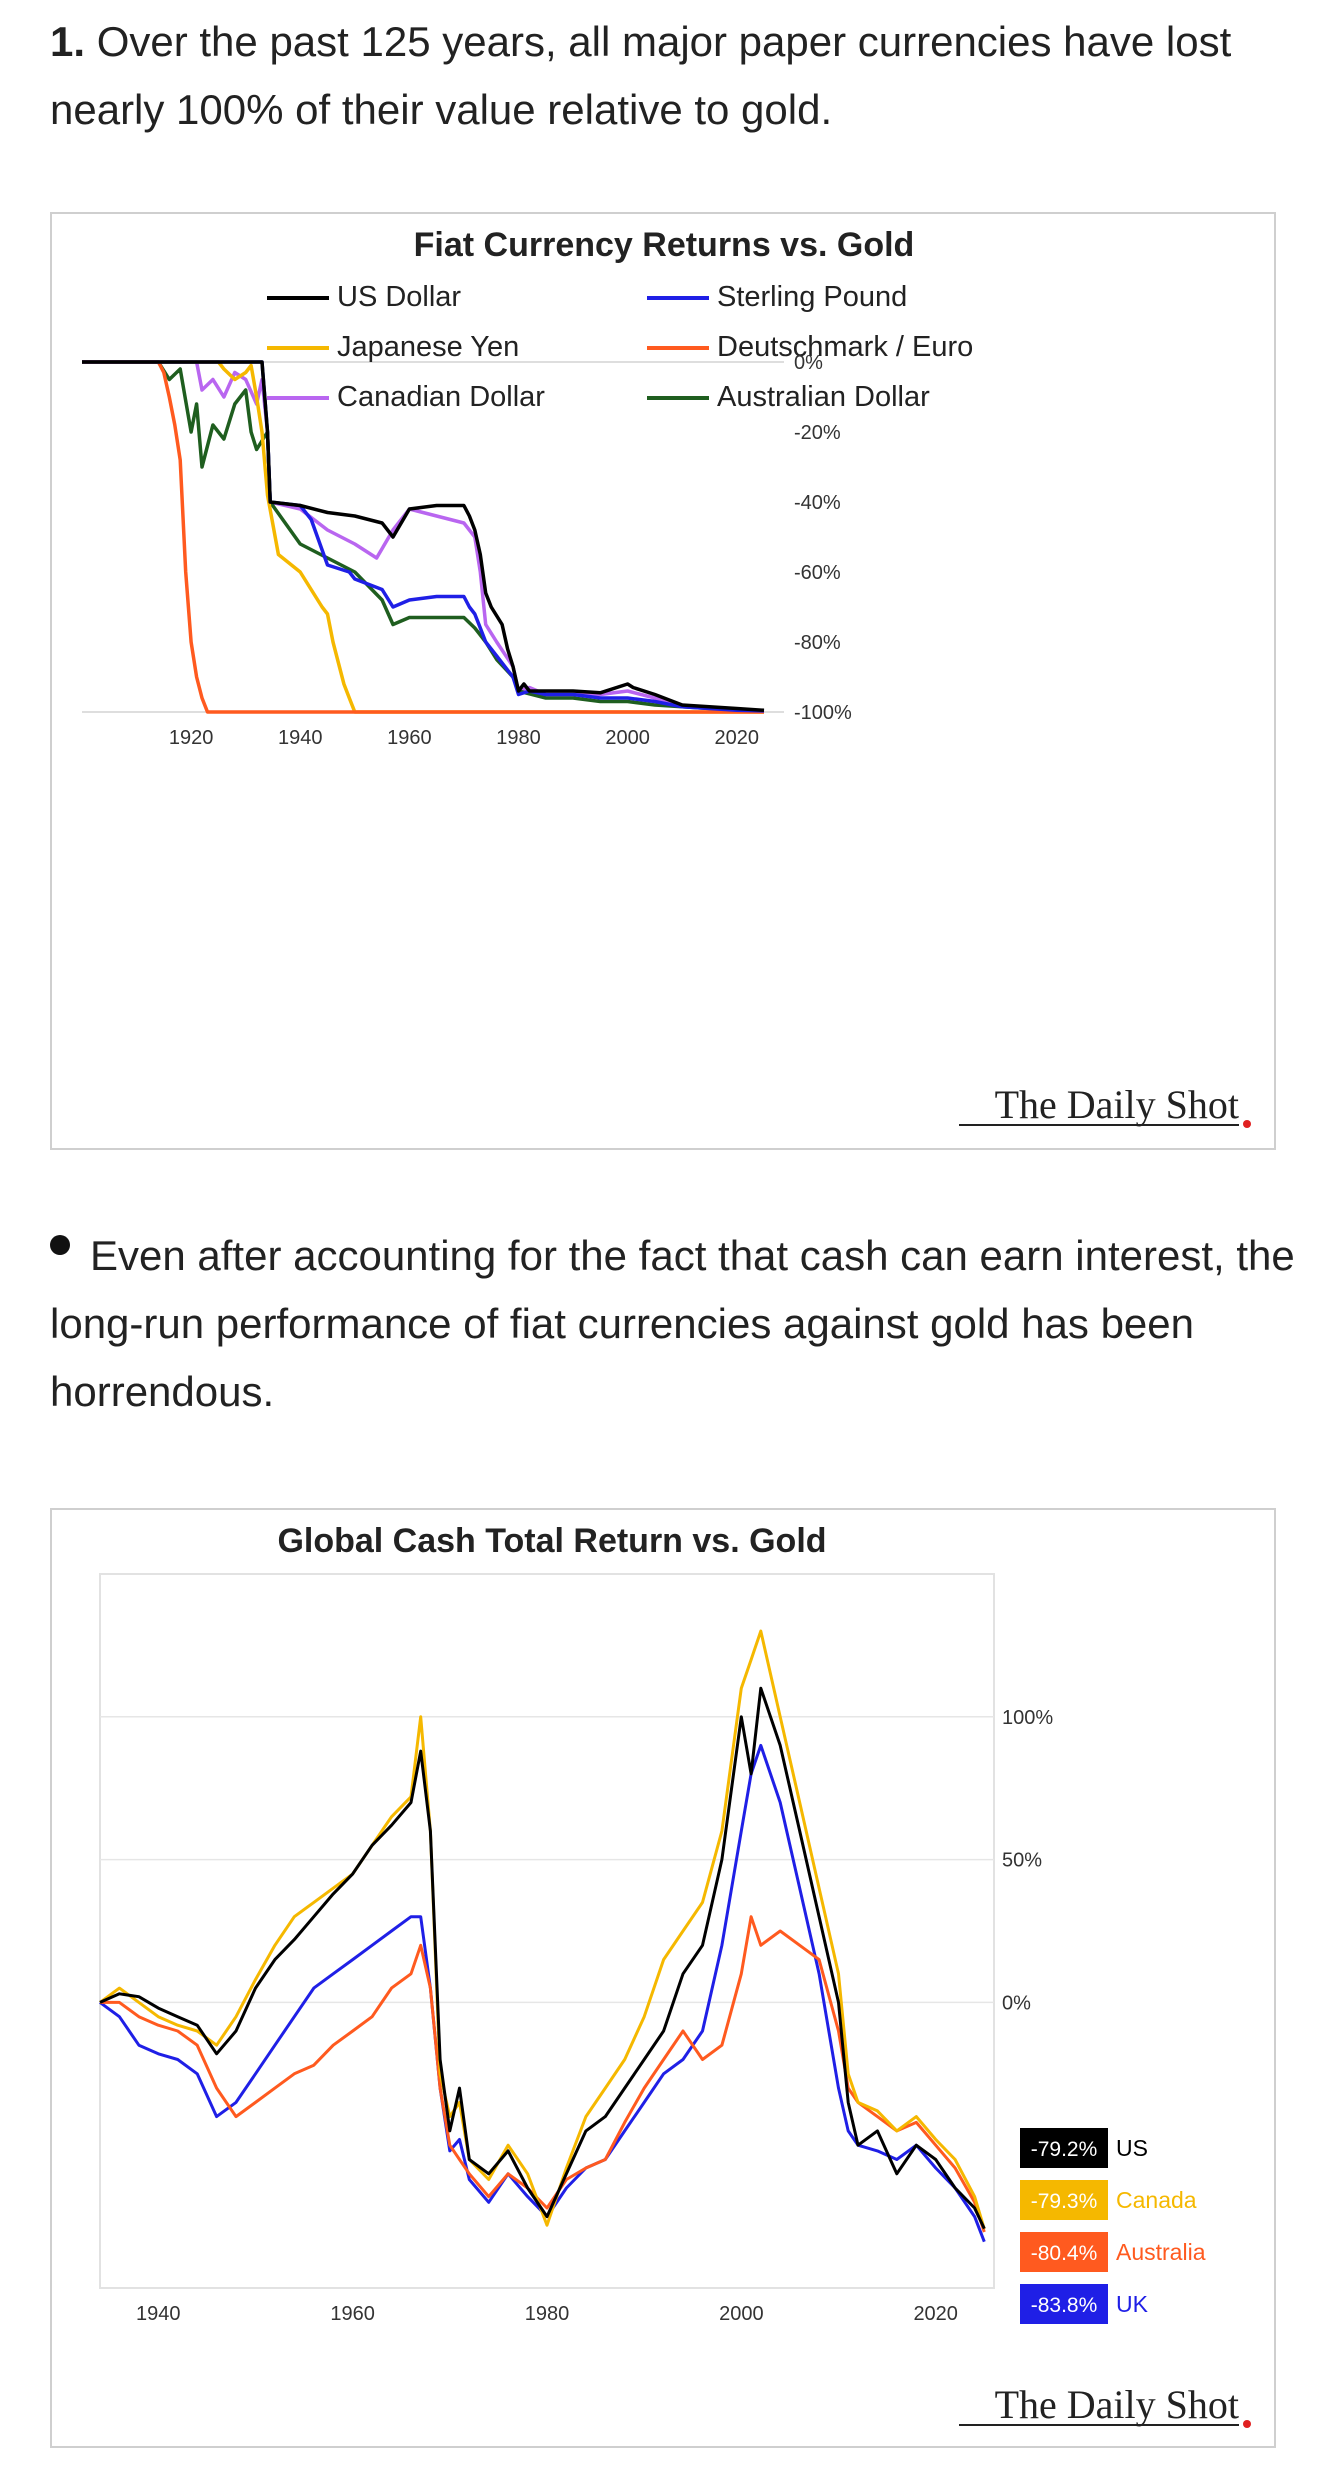 This screenshot has height=2482, width=1344. I want to click on chart1-legend-item-australian-dollar: Australian Dollar, so click(788, 397).